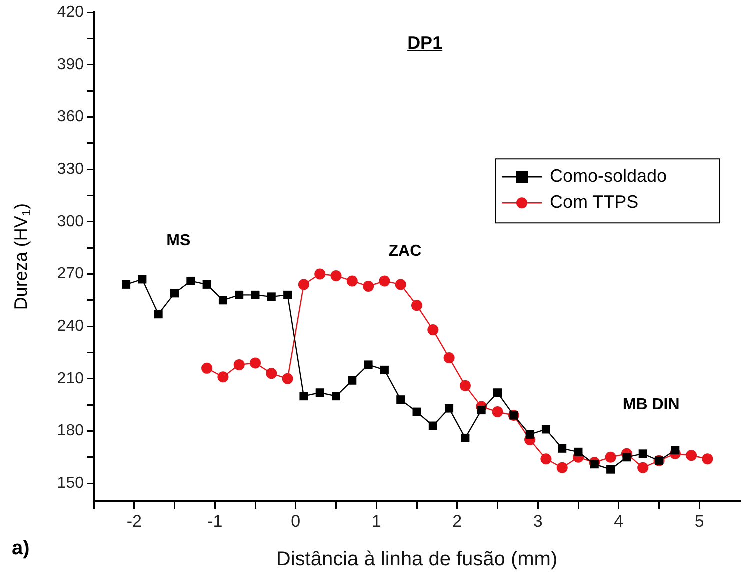  What do you see at coordinates (594, 202) in the screenshot?
I see `legend-label: Com TTPS` at bounding box center [594, 202].